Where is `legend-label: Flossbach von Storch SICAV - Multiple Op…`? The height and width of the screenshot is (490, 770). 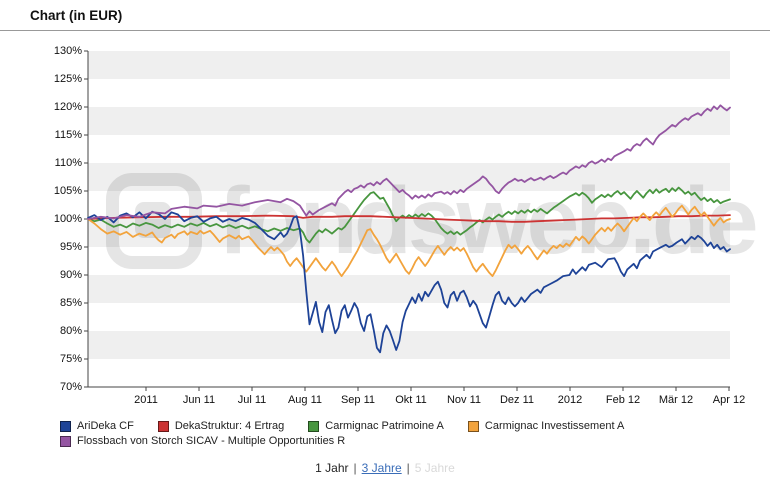 legend-label: Flossbach von Storch SICAV - Multiple Op… is located at coordinates (211, 441).